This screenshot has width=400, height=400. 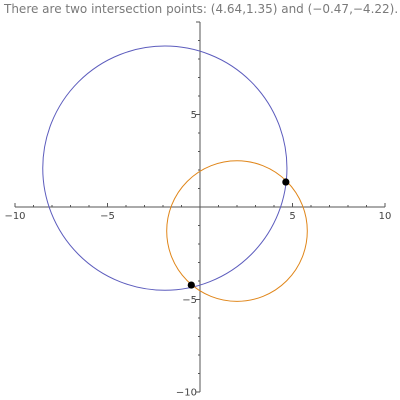 I want to click on y-tick-label: −10, so click(x=186, y=393).